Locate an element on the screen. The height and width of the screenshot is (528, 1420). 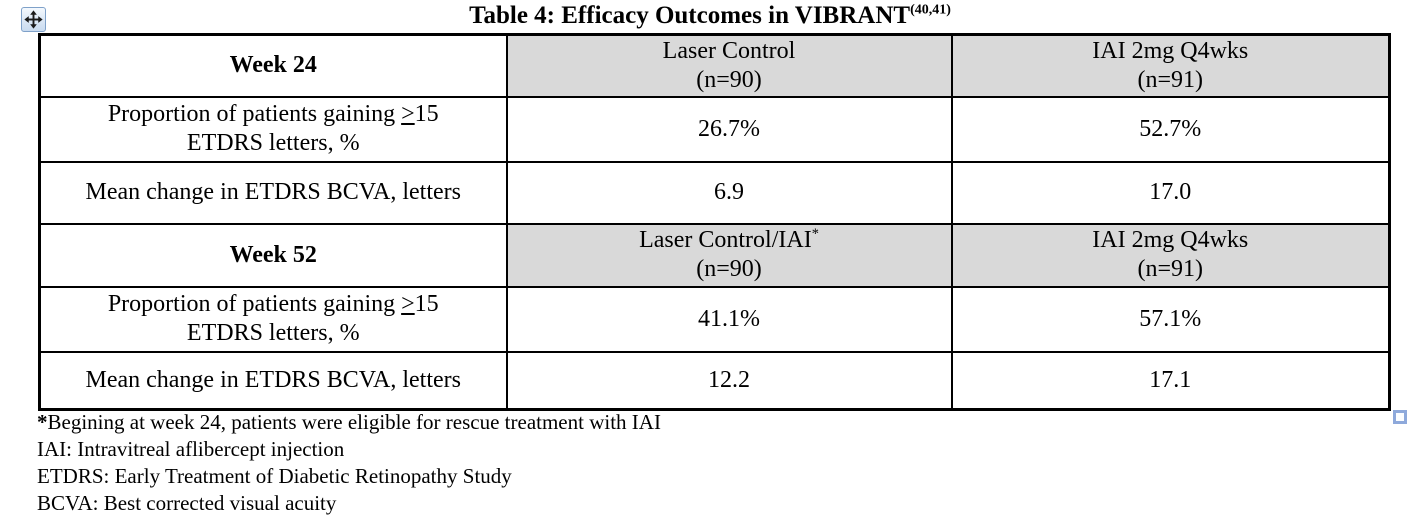
asterisk-superscript: * is located at coordinates (815, 234).